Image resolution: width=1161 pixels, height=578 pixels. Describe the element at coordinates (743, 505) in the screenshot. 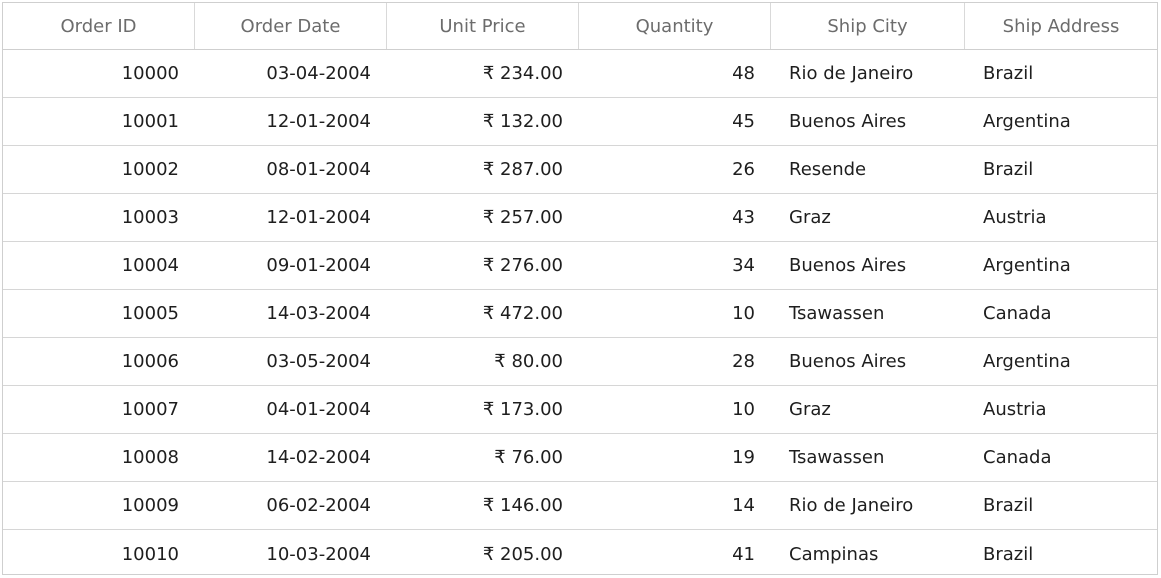

I see `cell-quantity: 14` at that location.